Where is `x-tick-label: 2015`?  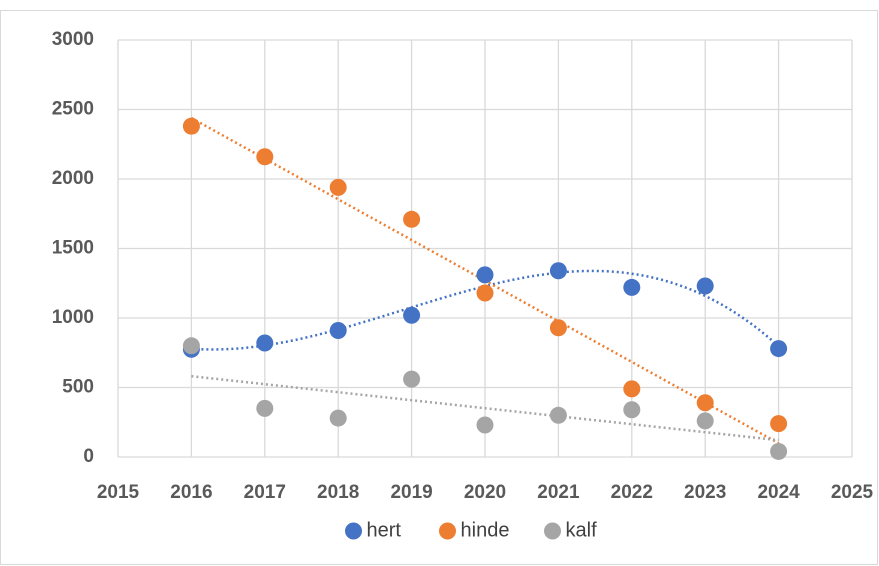
x-tick-label: 2015 is located at coordinates (118, 492).